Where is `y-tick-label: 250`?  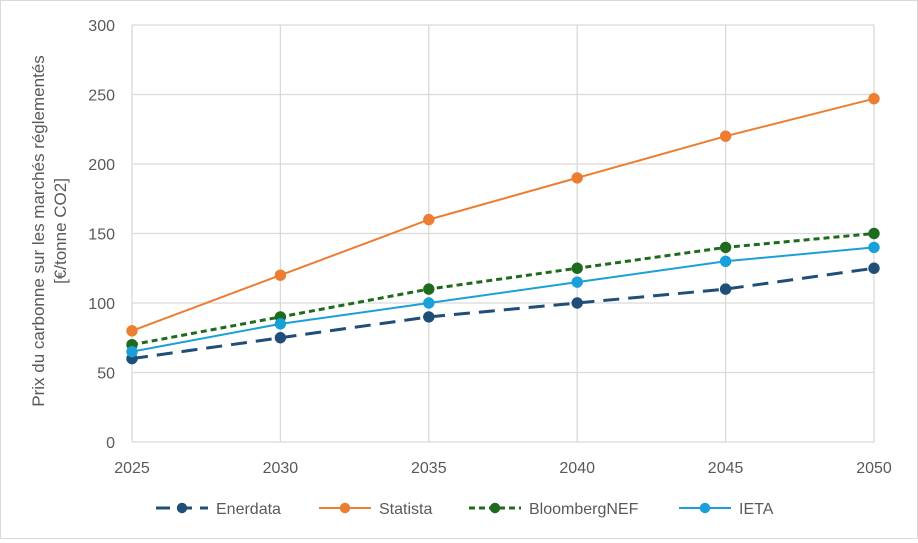 y-tick-label: 250 is located at coordinates (101, 96).